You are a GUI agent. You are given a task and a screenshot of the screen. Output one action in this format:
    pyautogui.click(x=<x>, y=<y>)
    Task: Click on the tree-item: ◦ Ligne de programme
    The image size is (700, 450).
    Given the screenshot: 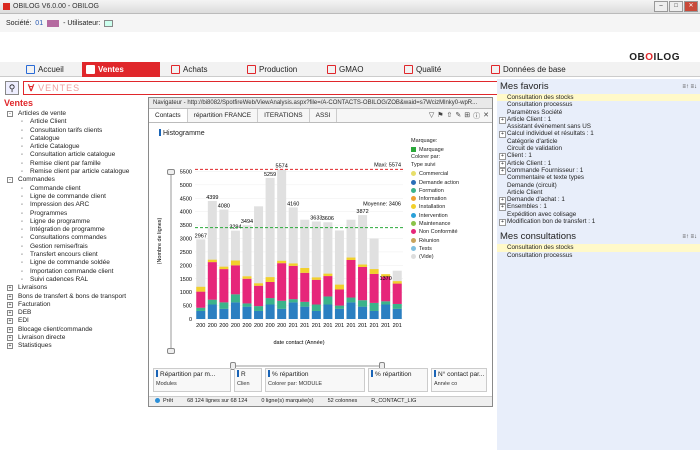 What is the action you would take?
    pyautogui.click(x=76, y=222)
    